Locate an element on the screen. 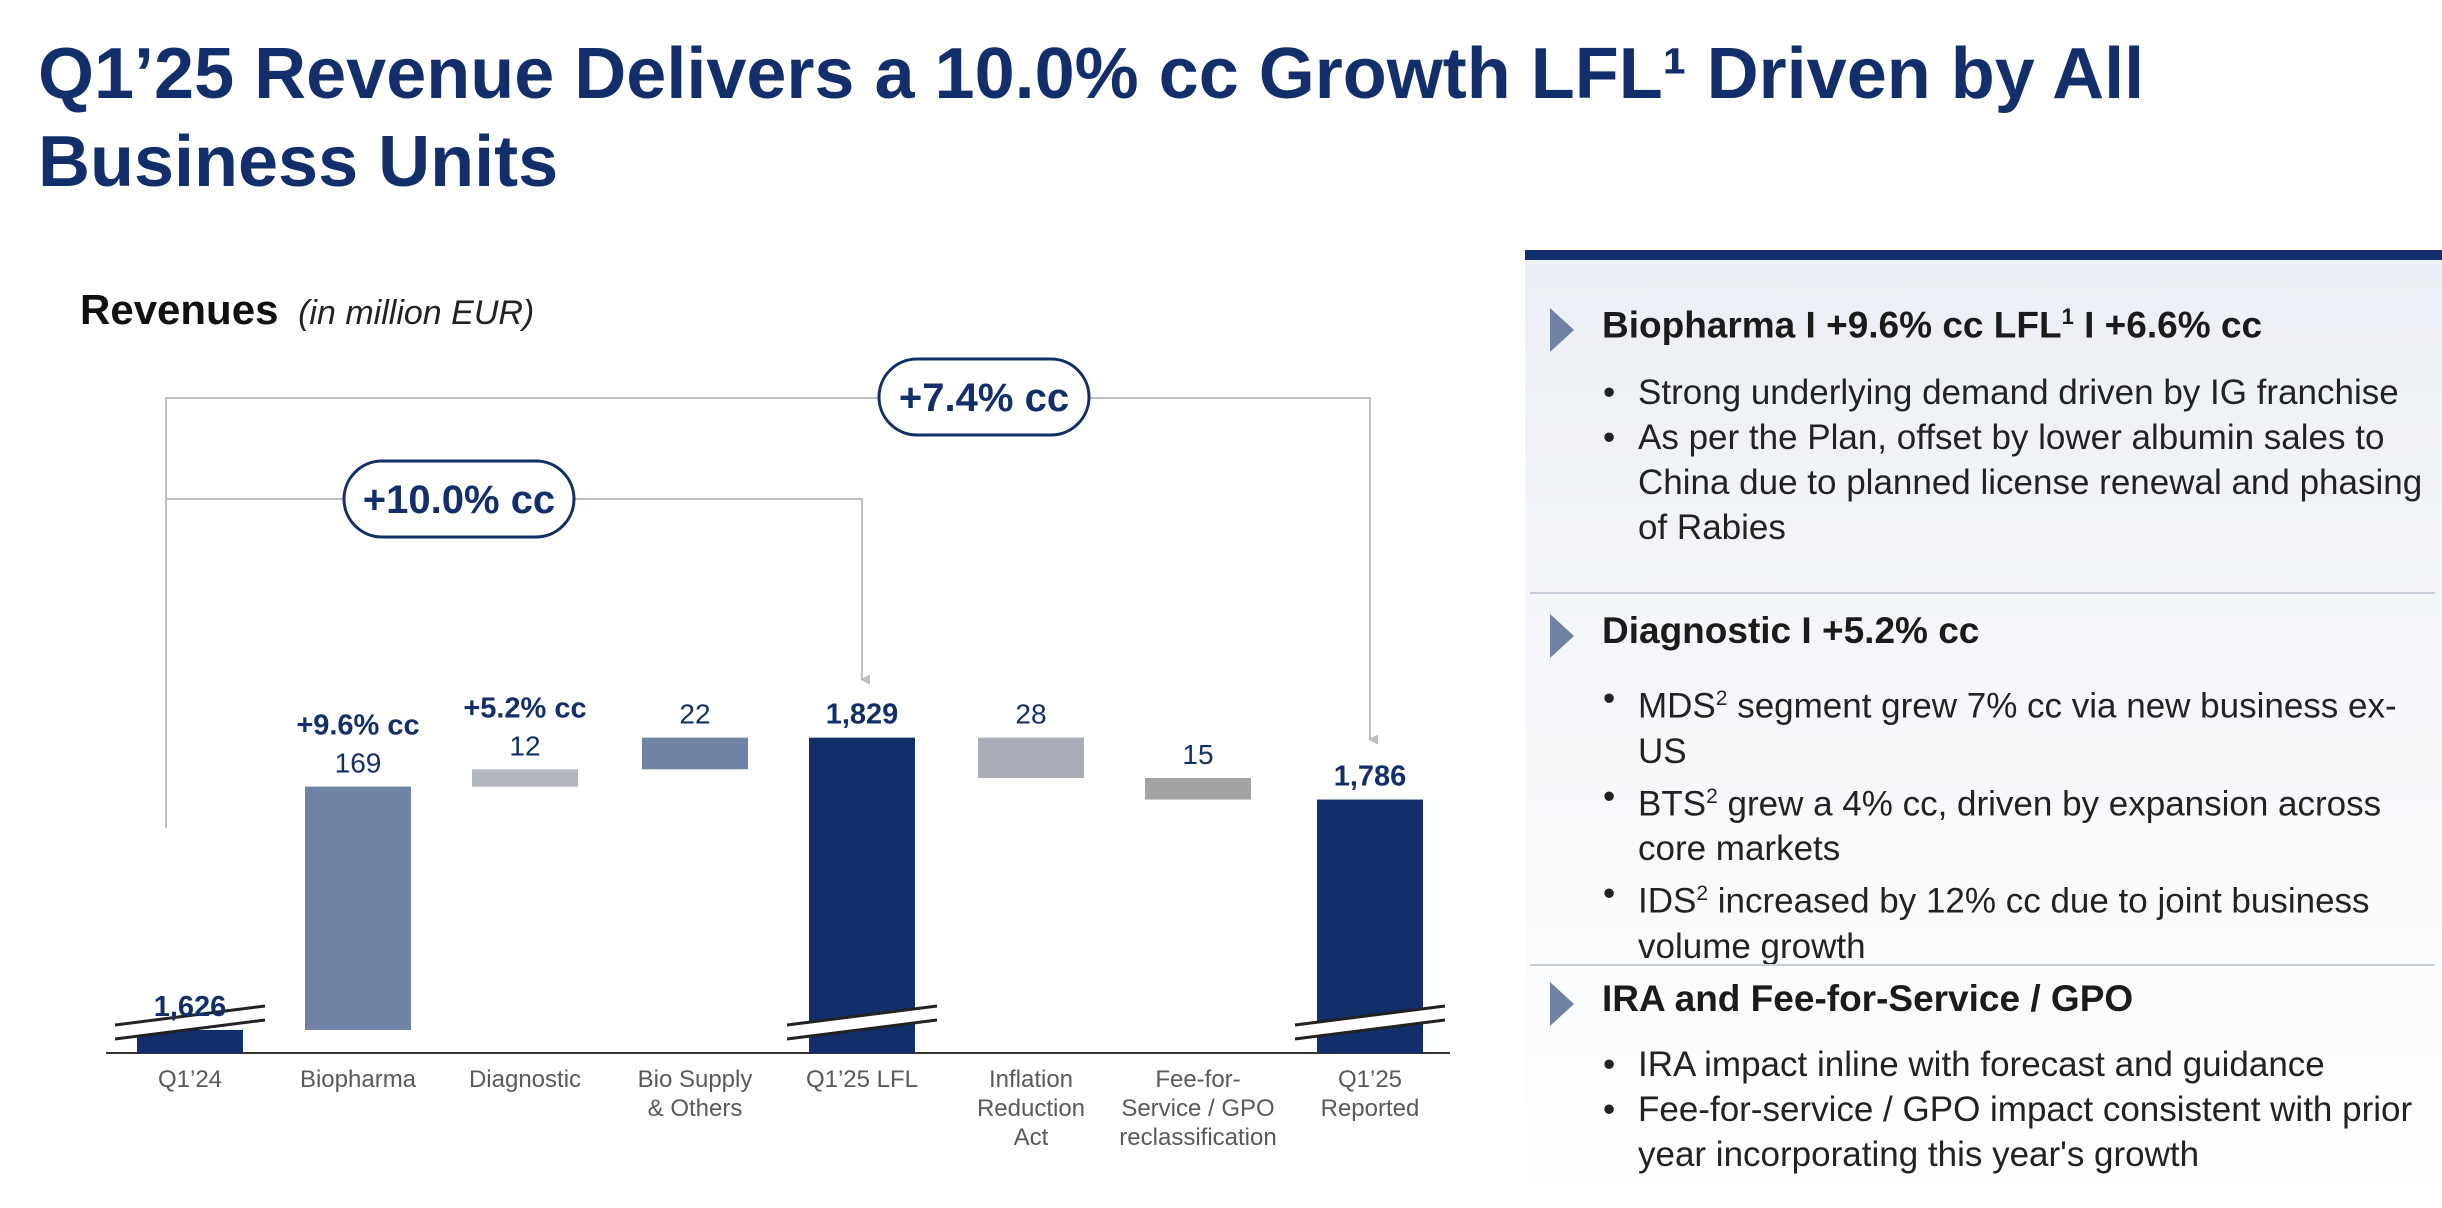 The height and width of the screenshot is (1208, 2442). bar-inflation-reduction-act is located at coordinates (1031, 757).